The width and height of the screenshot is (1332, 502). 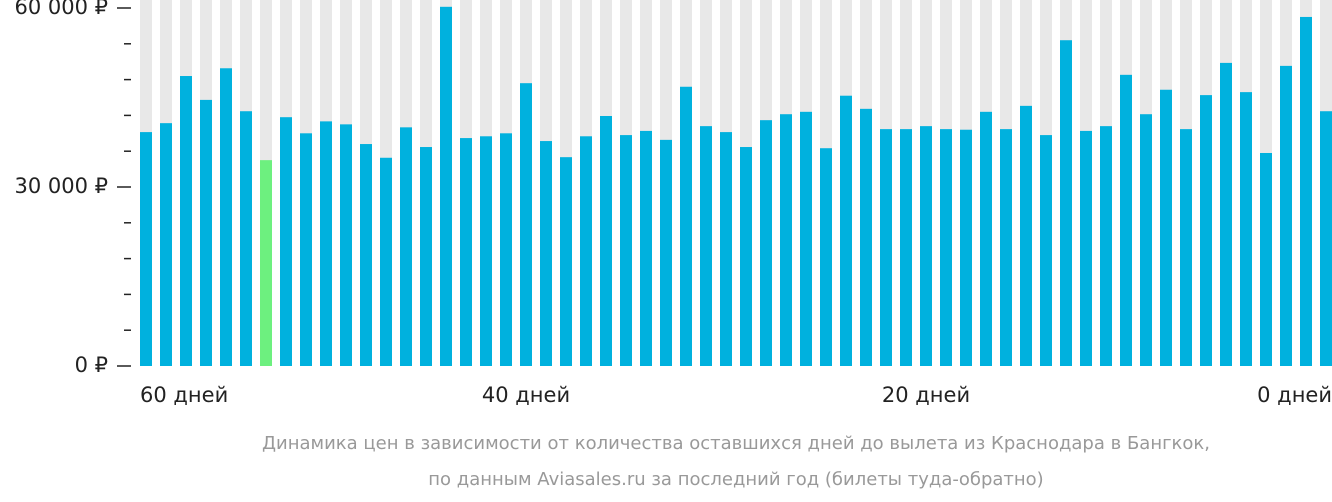 What do you see at coordinates (926, 395) in the screenshot?
I see `x-tick-label: 20 дней` at bounding box center [926, 395].